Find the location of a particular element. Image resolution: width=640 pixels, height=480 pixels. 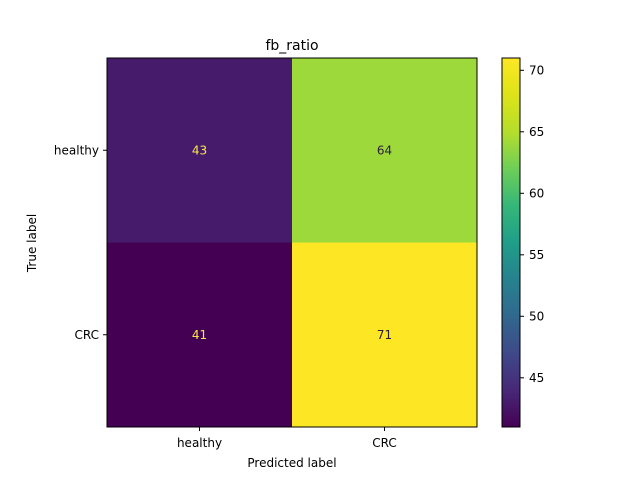

y-tick-group: healthy CRC is located at coordinates (80, 242).